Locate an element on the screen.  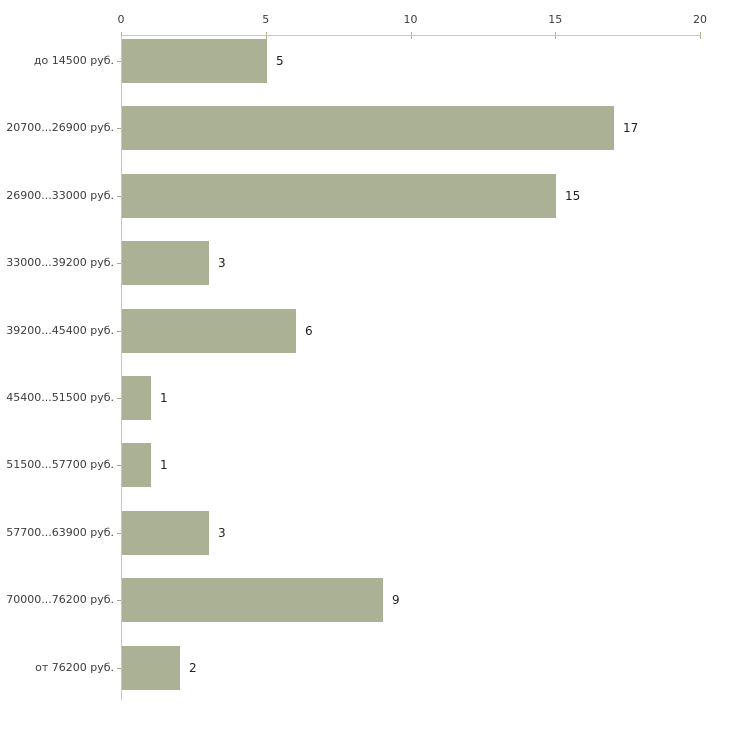
value-label: 15 is located at coordinates (573, 196).